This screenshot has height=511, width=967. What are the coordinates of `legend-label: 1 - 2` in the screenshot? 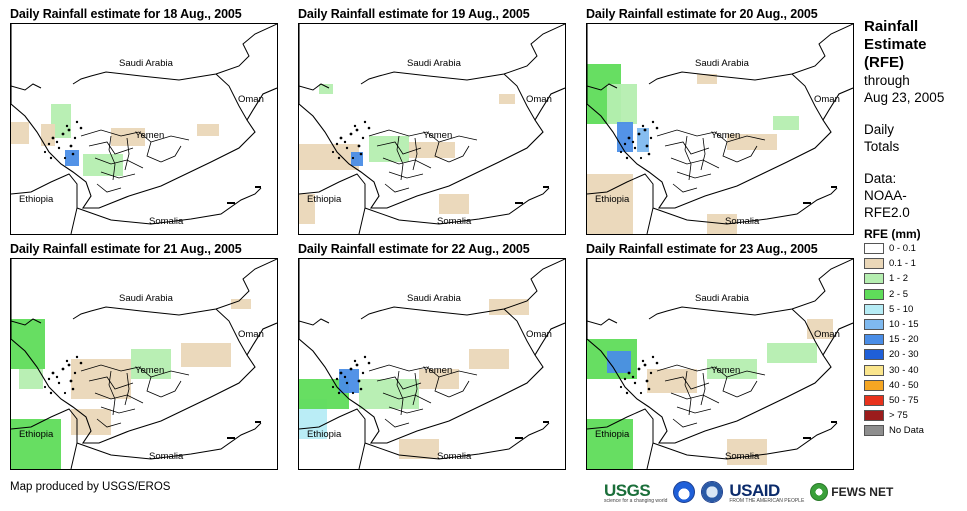 It's located at (899, 279).